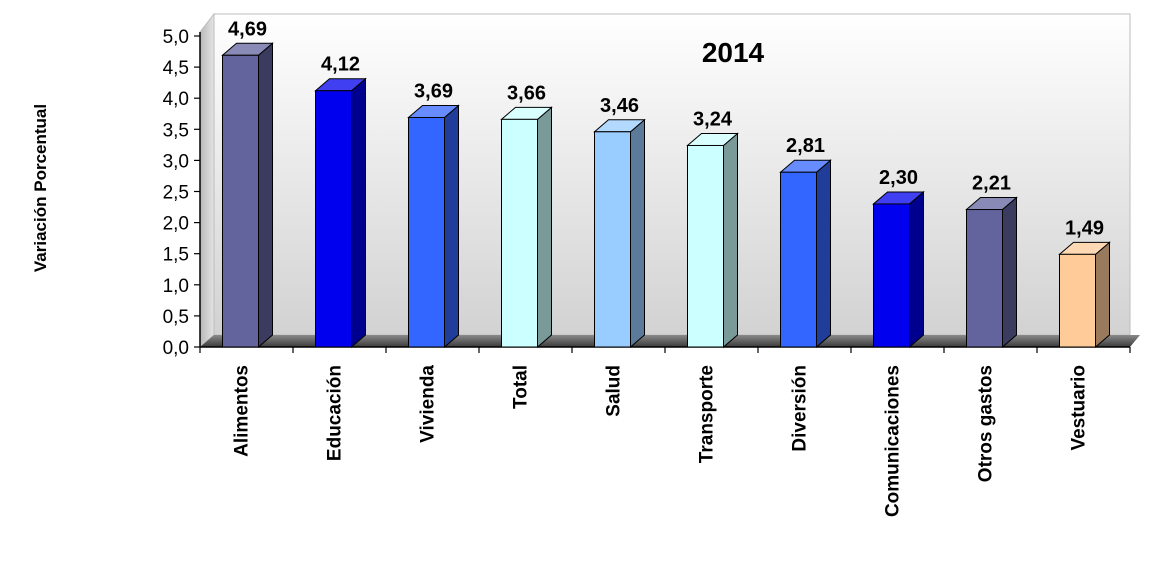 The height and width of the screenshot is (577, 1150). Describe the element at coordinates (335, 413) in the screenshot. I see `x-category-label: Educación` at that location.